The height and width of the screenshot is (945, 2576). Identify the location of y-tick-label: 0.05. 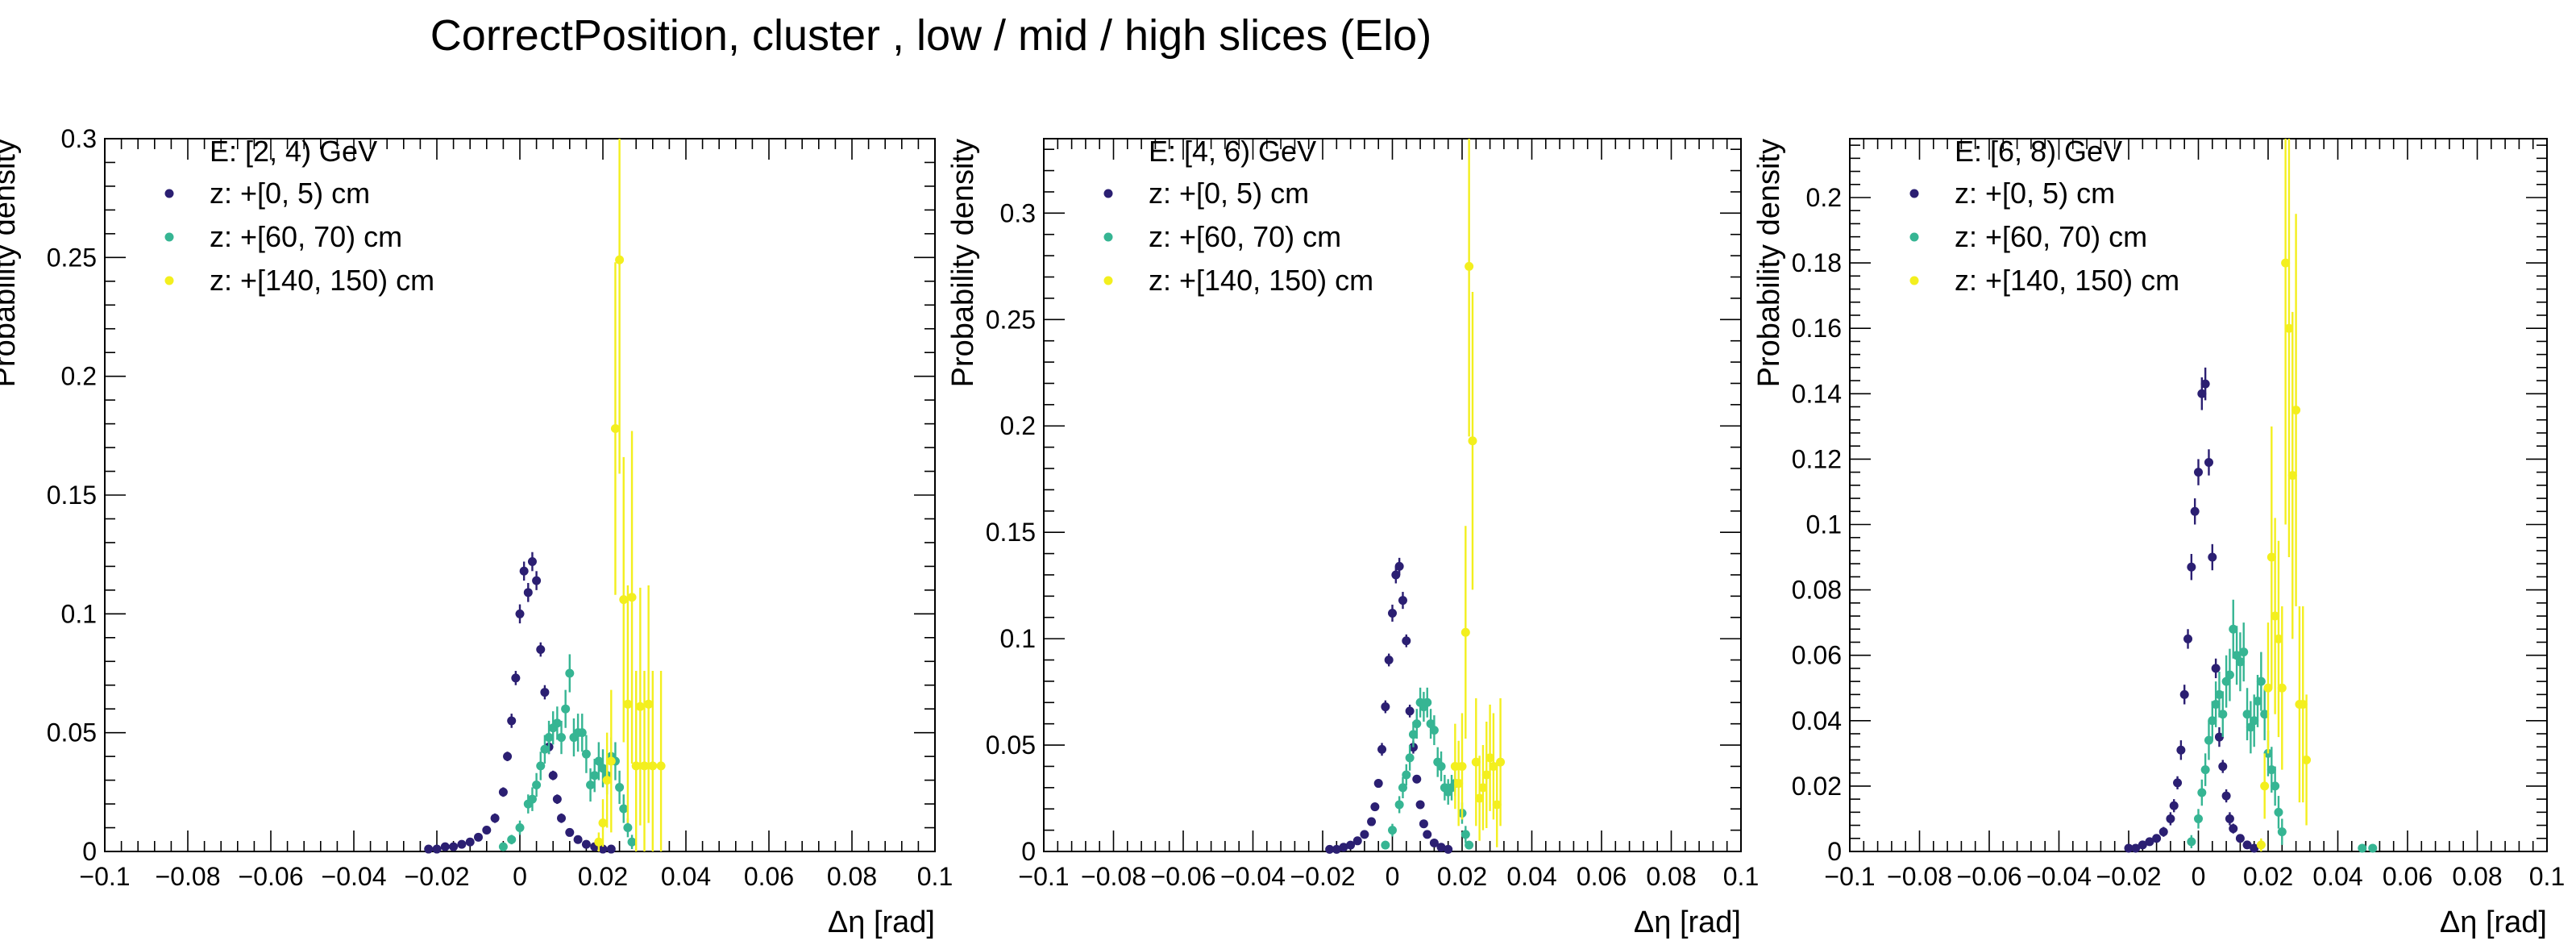
(1011, 745).